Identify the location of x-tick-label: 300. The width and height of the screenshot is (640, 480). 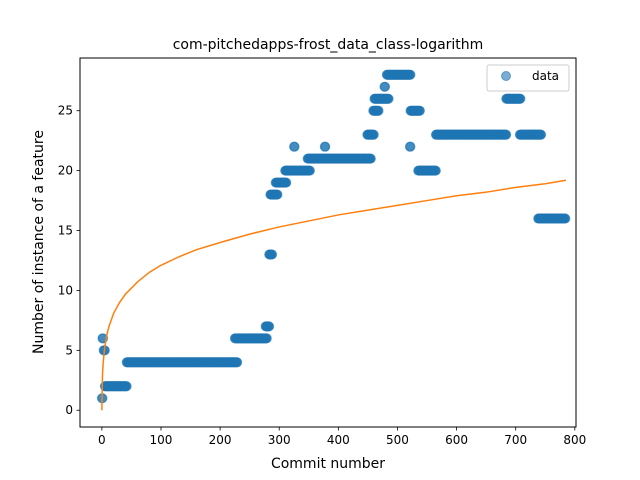
(279, 440).